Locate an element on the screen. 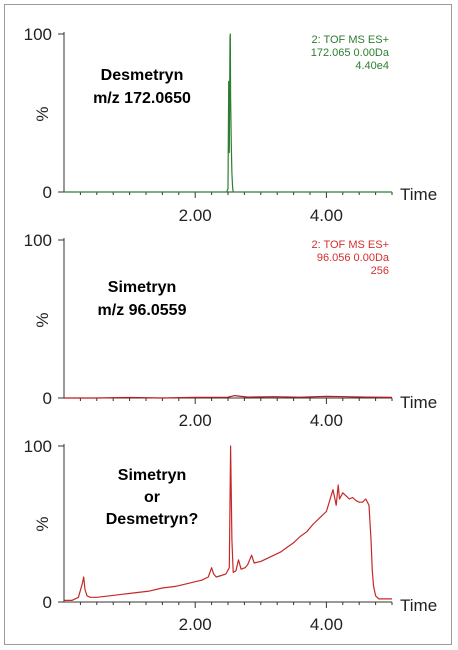 Image resolution: width=458 pixels, height=650 pixels. compound-annotation: m/z 172.0650 is located at coordinates (142, 98).